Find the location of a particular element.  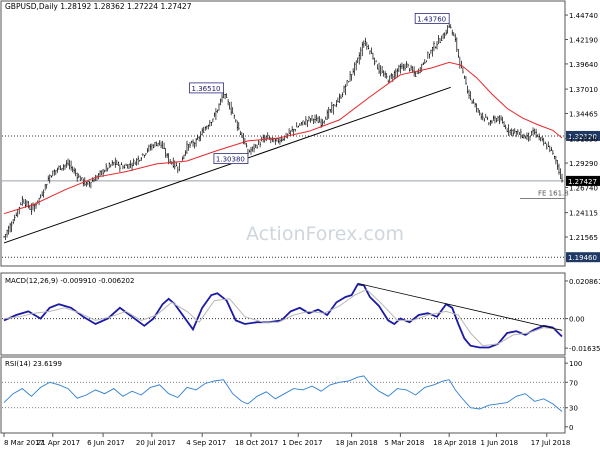

macd-header: MACD(12,26,9) -0.009910 -0.006202 is located at coordinates (69, 281).